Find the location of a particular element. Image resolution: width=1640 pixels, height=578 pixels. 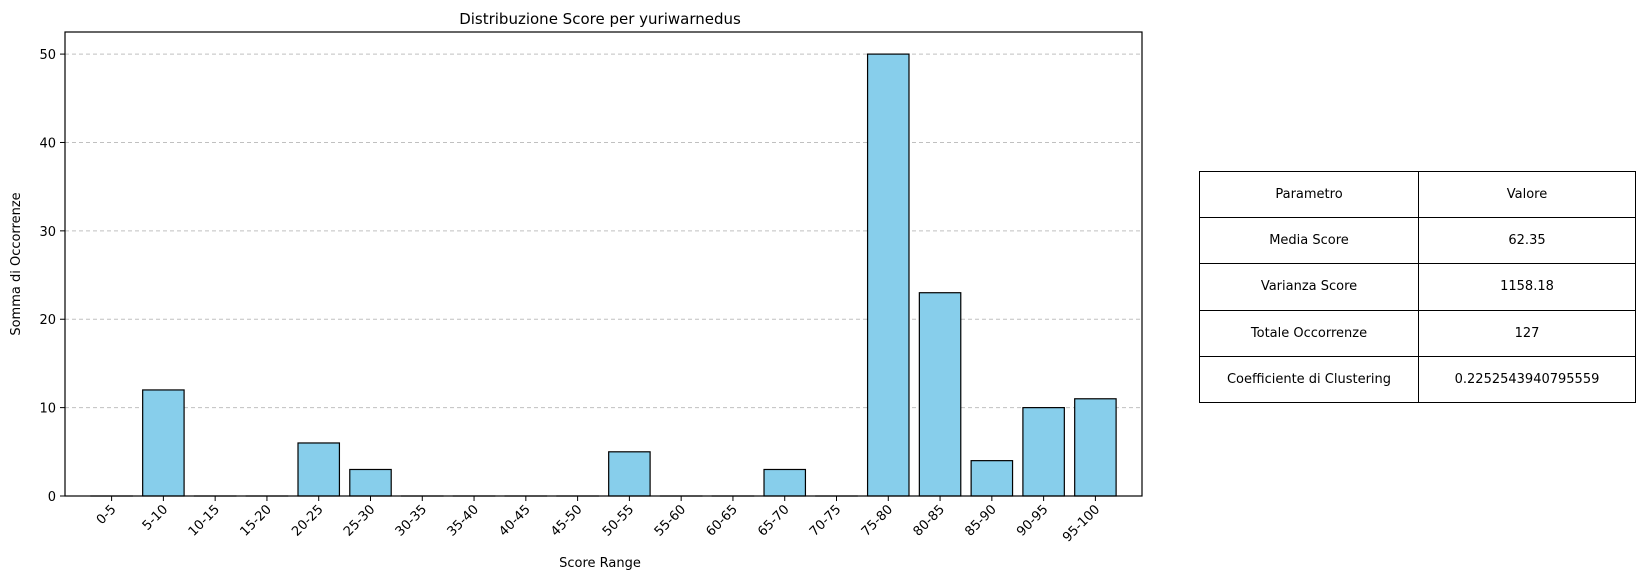

y-tick-label: 30 is located at coordinates (47, 232).